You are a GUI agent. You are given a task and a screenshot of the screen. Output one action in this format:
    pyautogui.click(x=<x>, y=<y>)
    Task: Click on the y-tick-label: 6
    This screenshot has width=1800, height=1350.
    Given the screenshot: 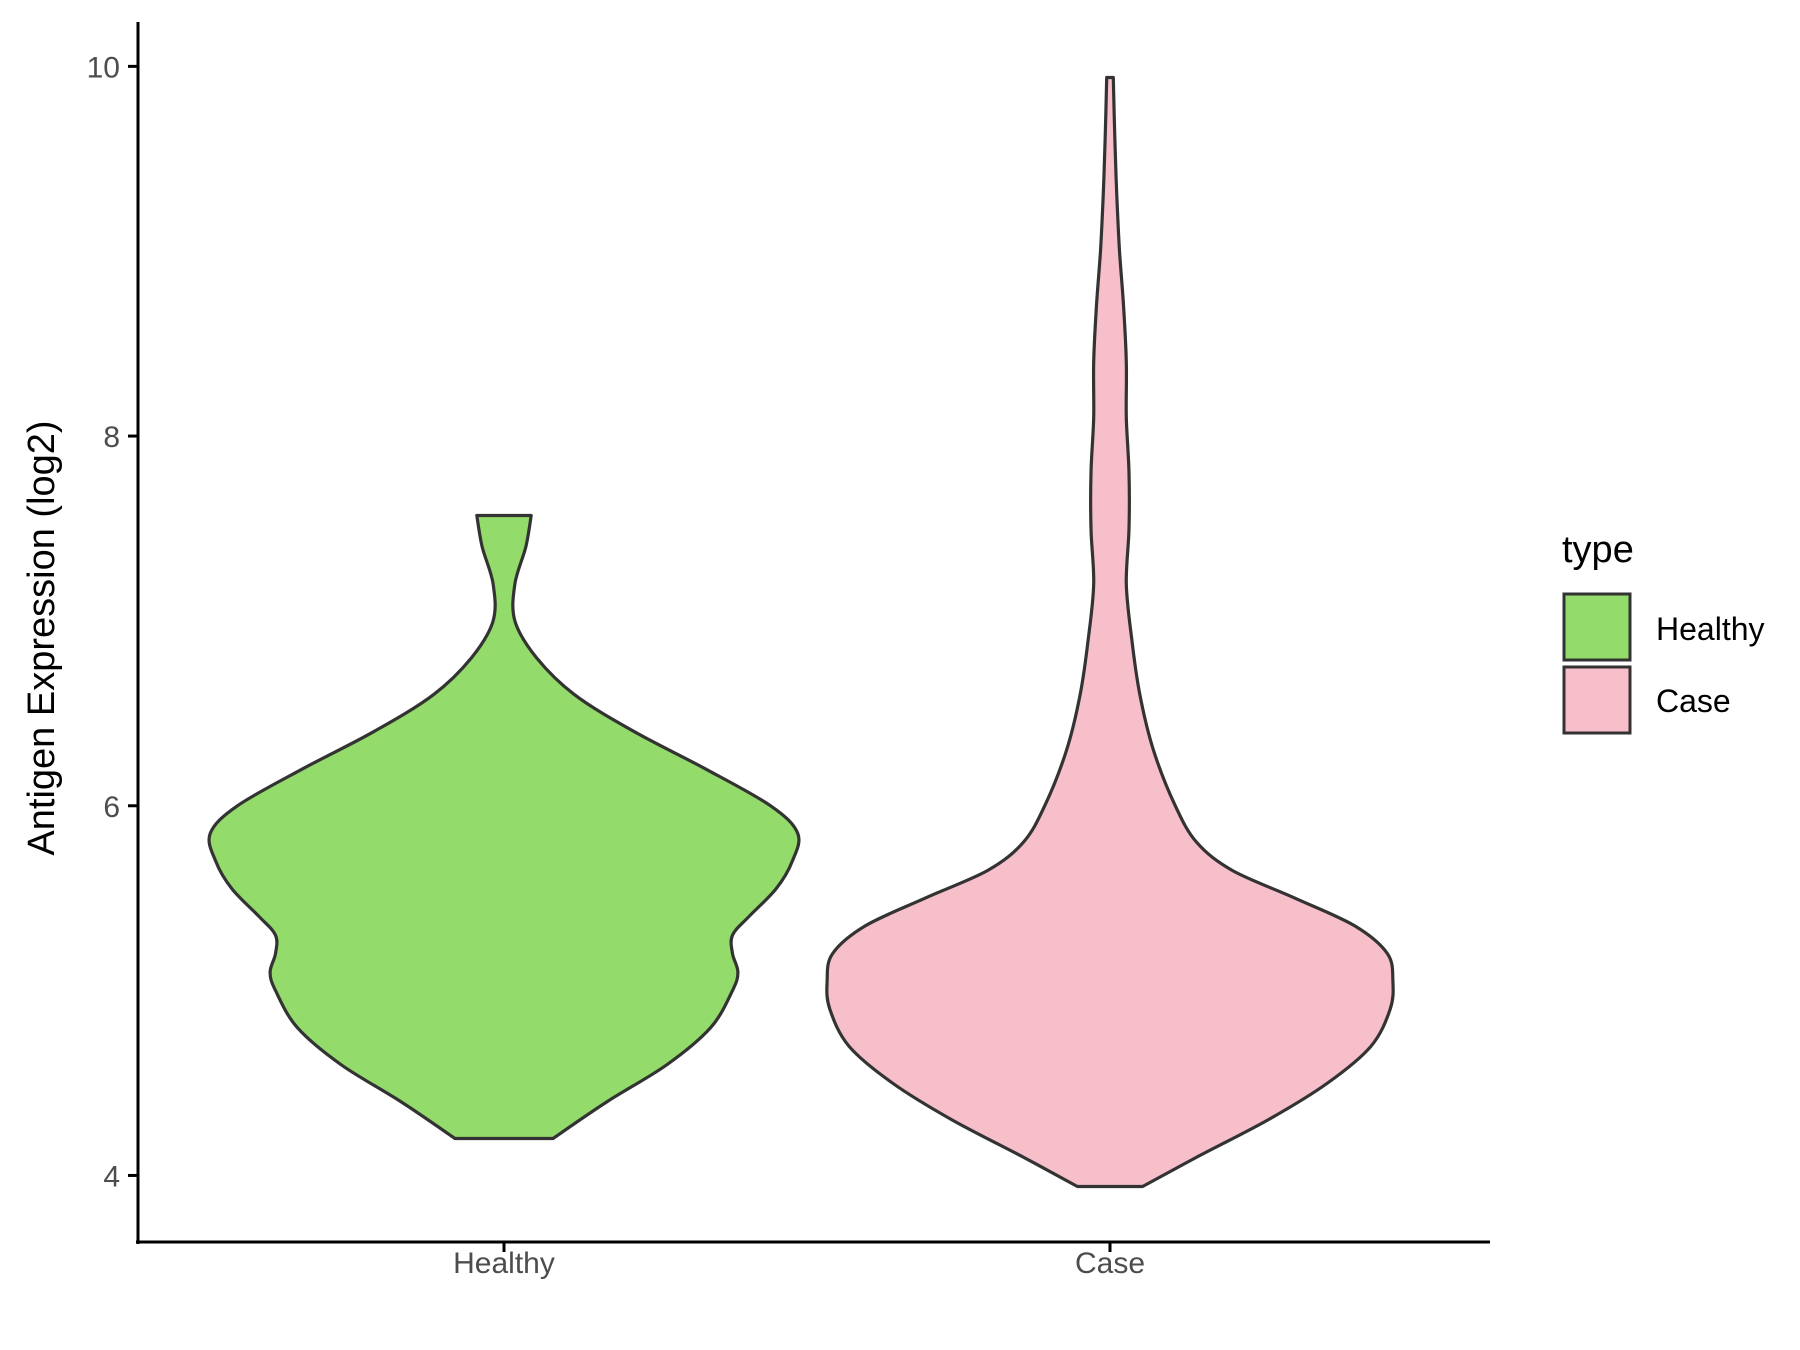 What is the action you would take?
    pyautogui.click(x=111, y=807)
    